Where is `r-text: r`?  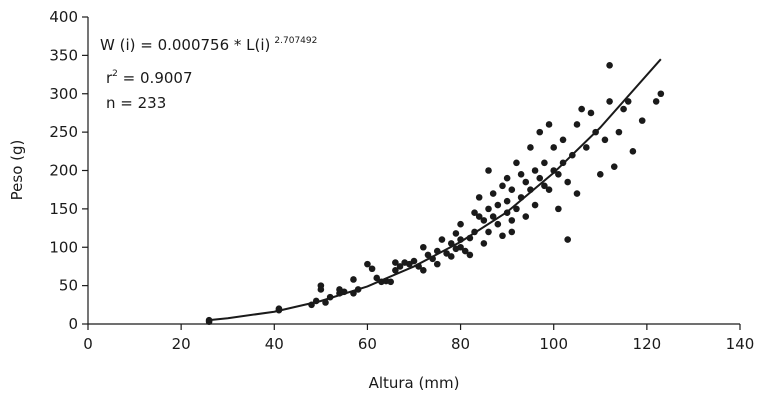
r-text: r is located at coordinates (109, 78).